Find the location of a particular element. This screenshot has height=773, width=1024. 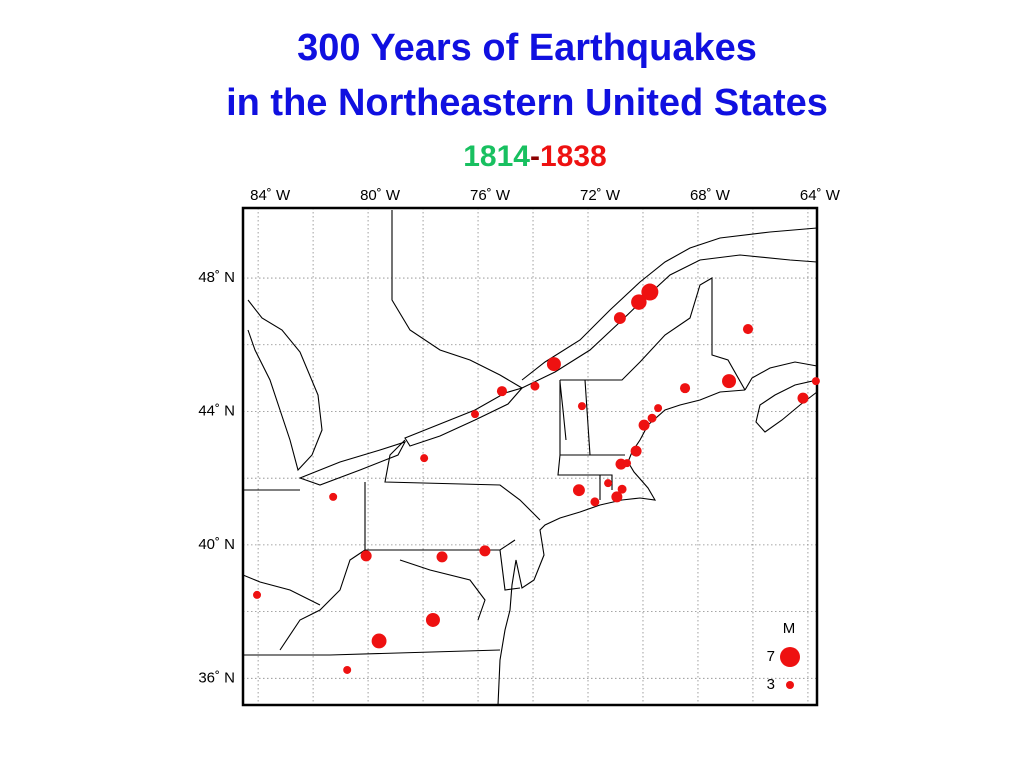

lake-huron is located at coordinates (285, 385).